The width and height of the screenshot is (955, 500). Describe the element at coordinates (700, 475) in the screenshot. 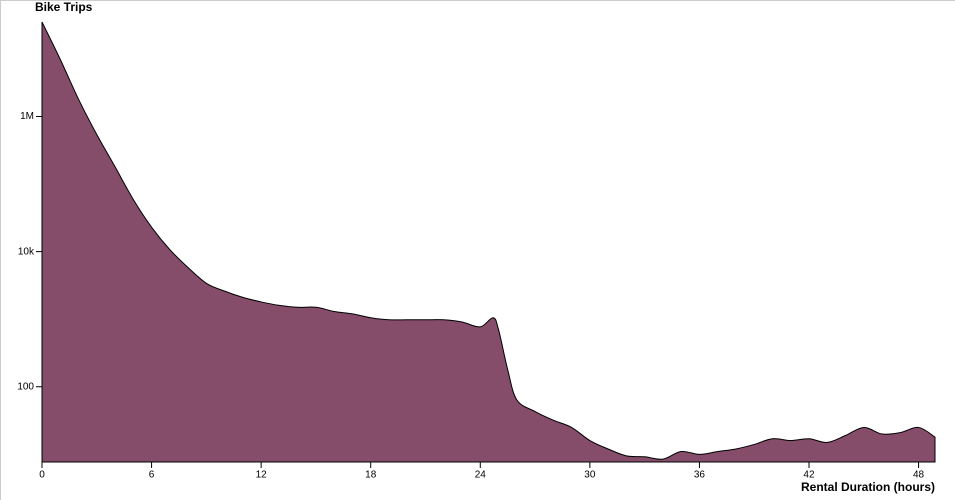

I see `x-tick-label: 36` at that location.